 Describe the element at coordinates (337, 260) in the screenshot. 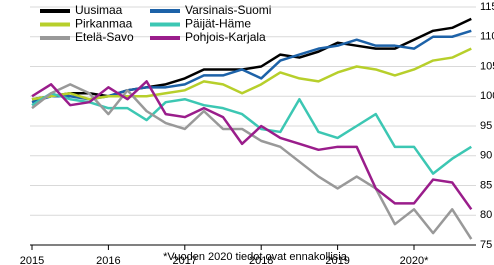

I see `x-tick-label: 2019` at that location.